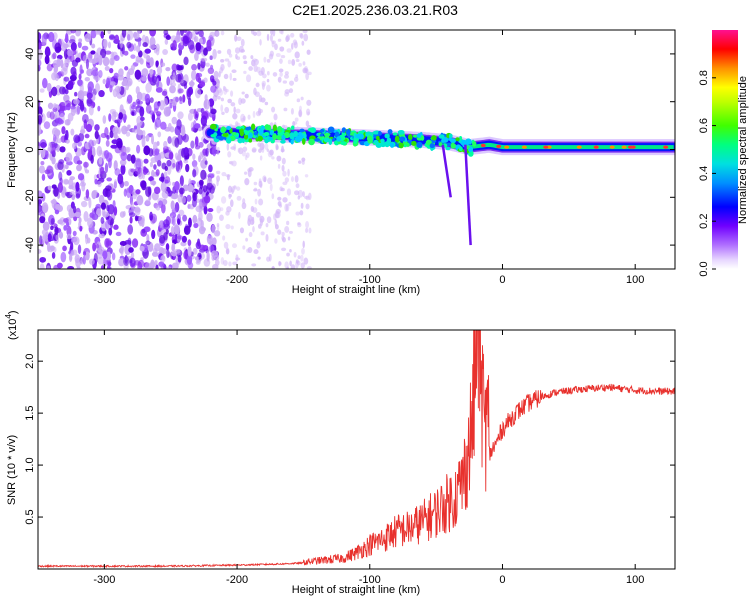 This screenshot has width=750, height=600. Describe the element at coordinates (370, 580) in the screenshot. I see `snr-x-tick-label: -100` at that location.